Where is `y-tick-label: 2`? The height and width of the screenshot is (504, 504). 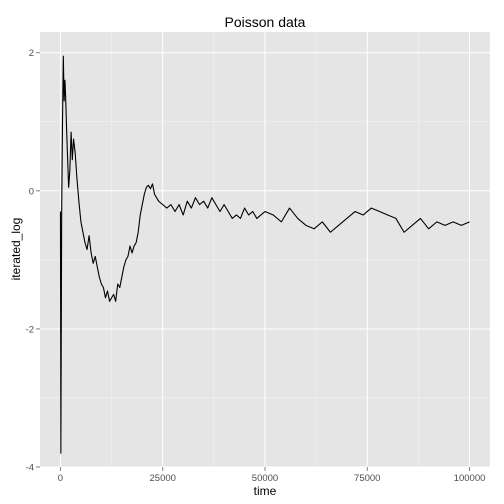 y-tick-label: 2 is located at coordinates (31, 53).